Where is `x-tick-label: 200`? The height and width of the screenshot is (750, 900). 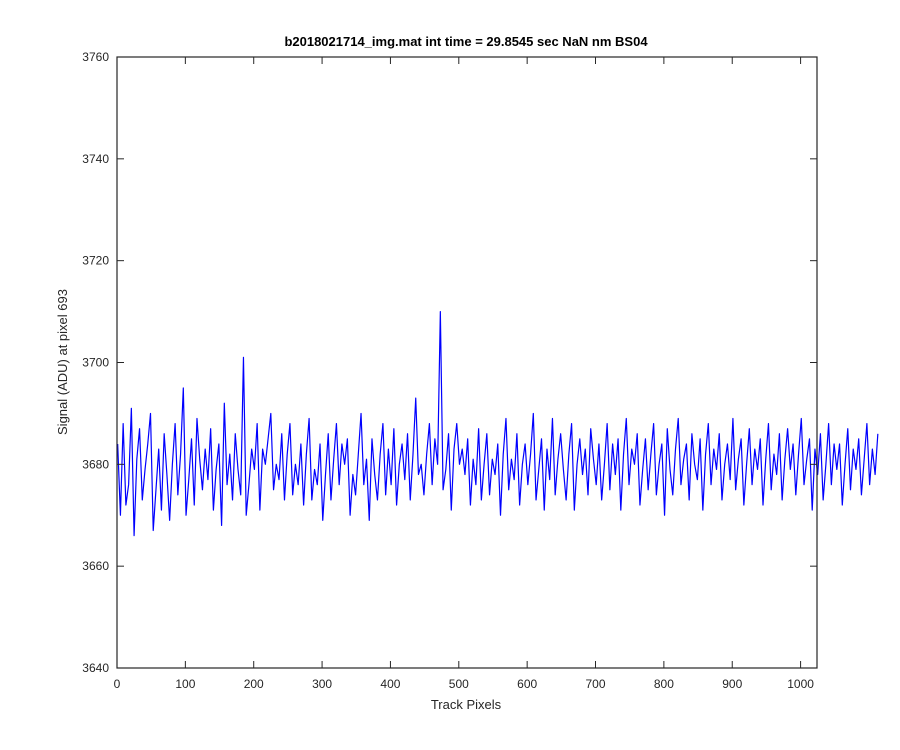
x-tick-label: 200 is located at coordinates (254, 684).